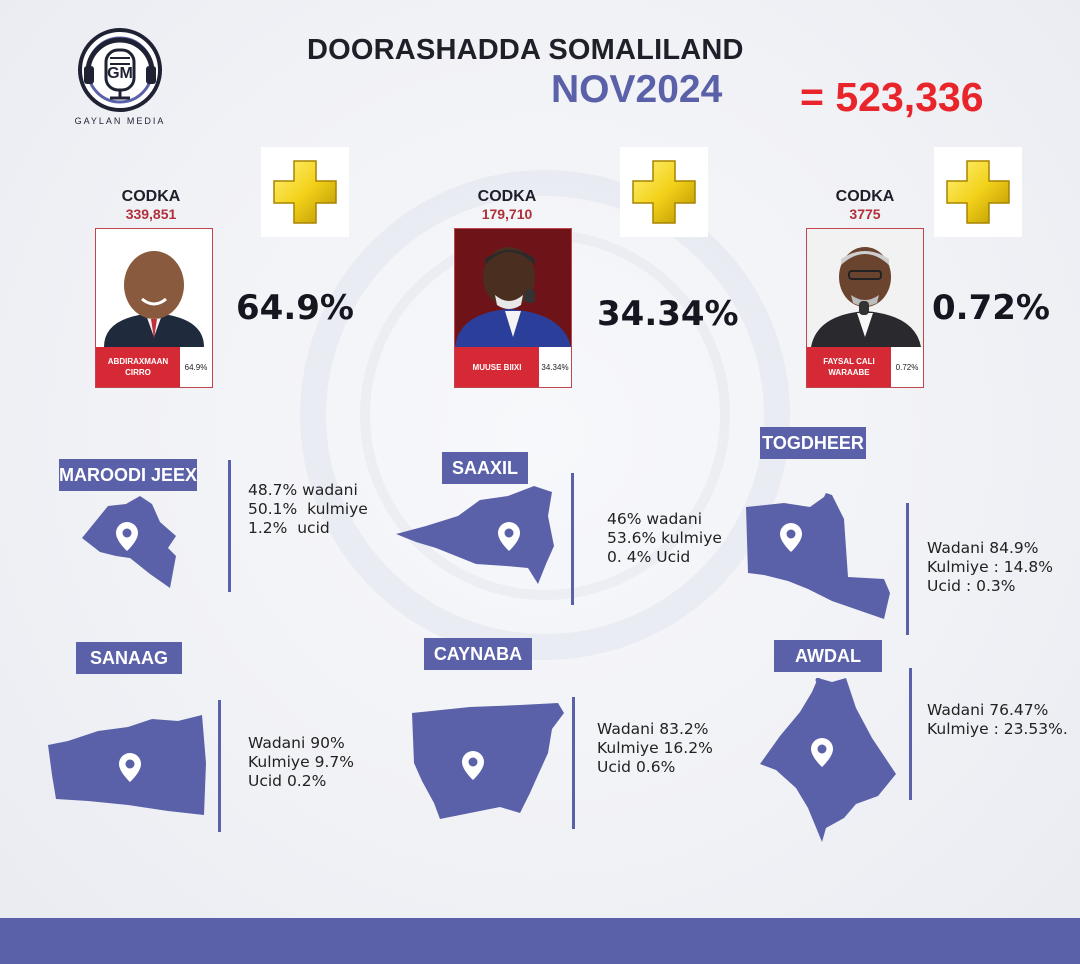  What do you see at coordinates (849, 367) in the screenshot?
I see `candidate-name-bar: FAYSAL CALI WARAABE` at bounding box center [849, 367].